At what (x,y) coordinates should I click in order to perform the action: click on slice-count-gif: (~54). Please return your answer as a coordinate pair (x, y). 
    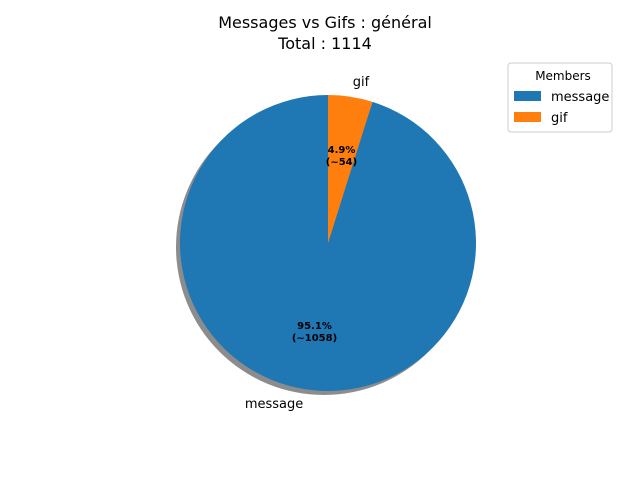
    Looking at the image, I should click on (341, 162).